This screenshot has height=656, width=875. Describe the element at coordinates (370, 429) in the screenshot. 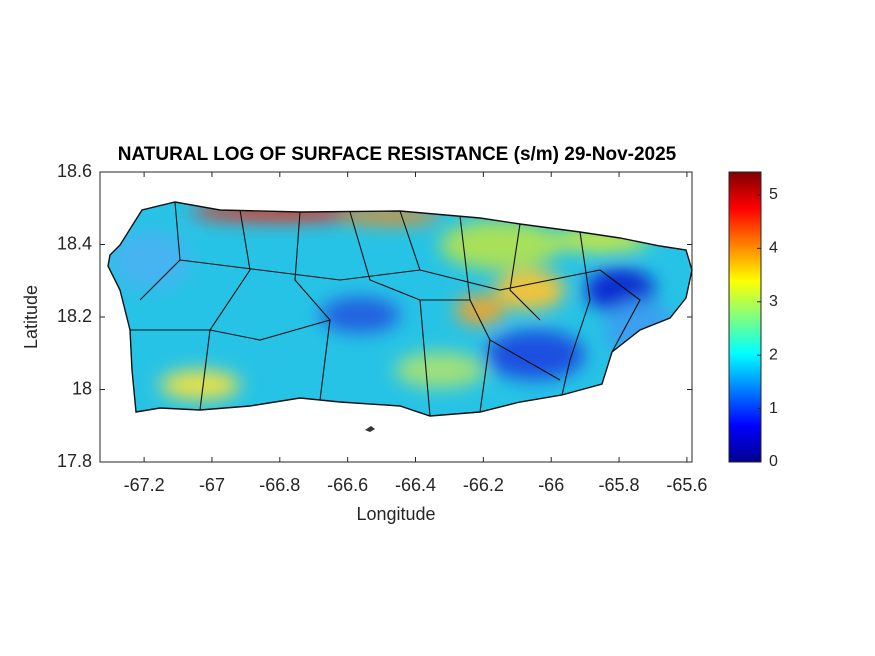

I see `islet` at that location.